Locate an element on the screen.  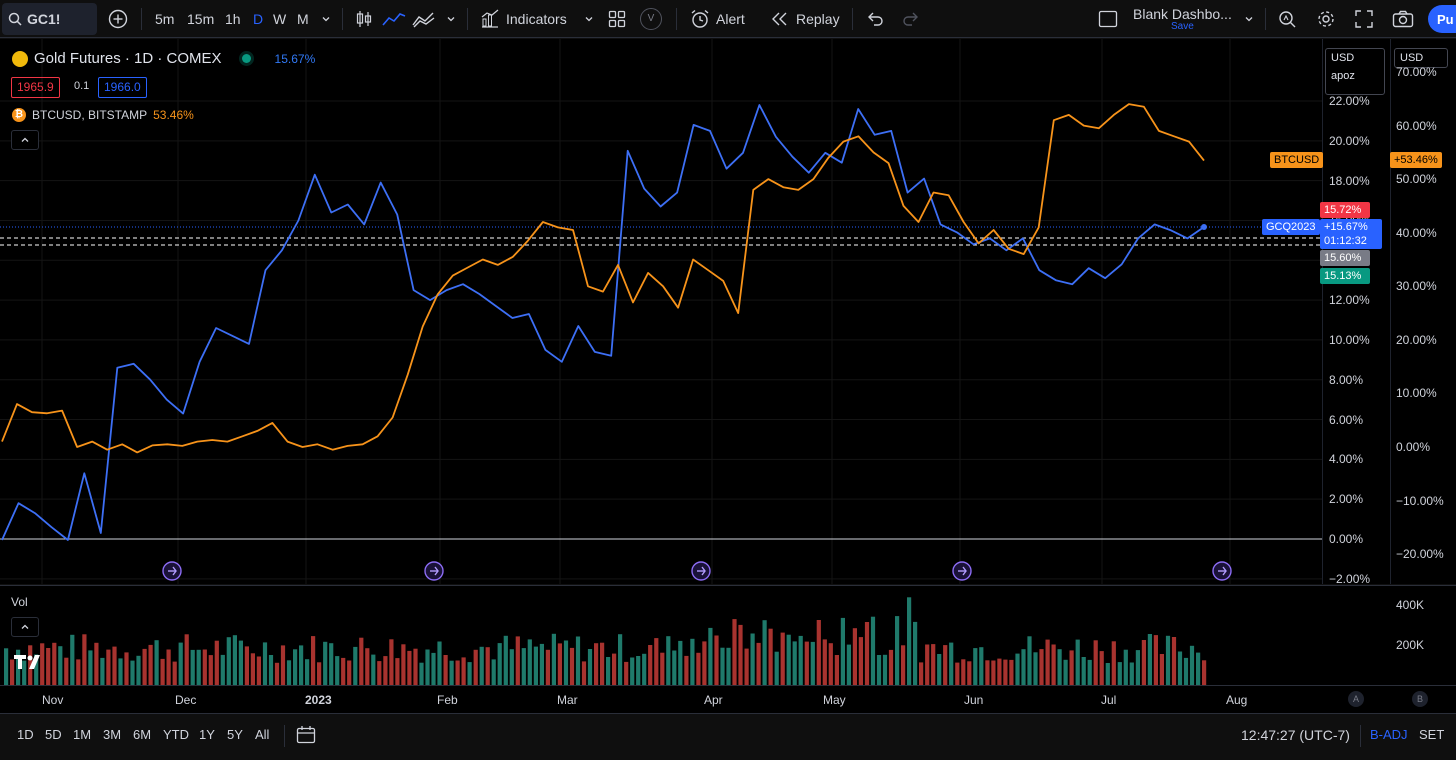
settings-button is located at coordinates (1326, 19).